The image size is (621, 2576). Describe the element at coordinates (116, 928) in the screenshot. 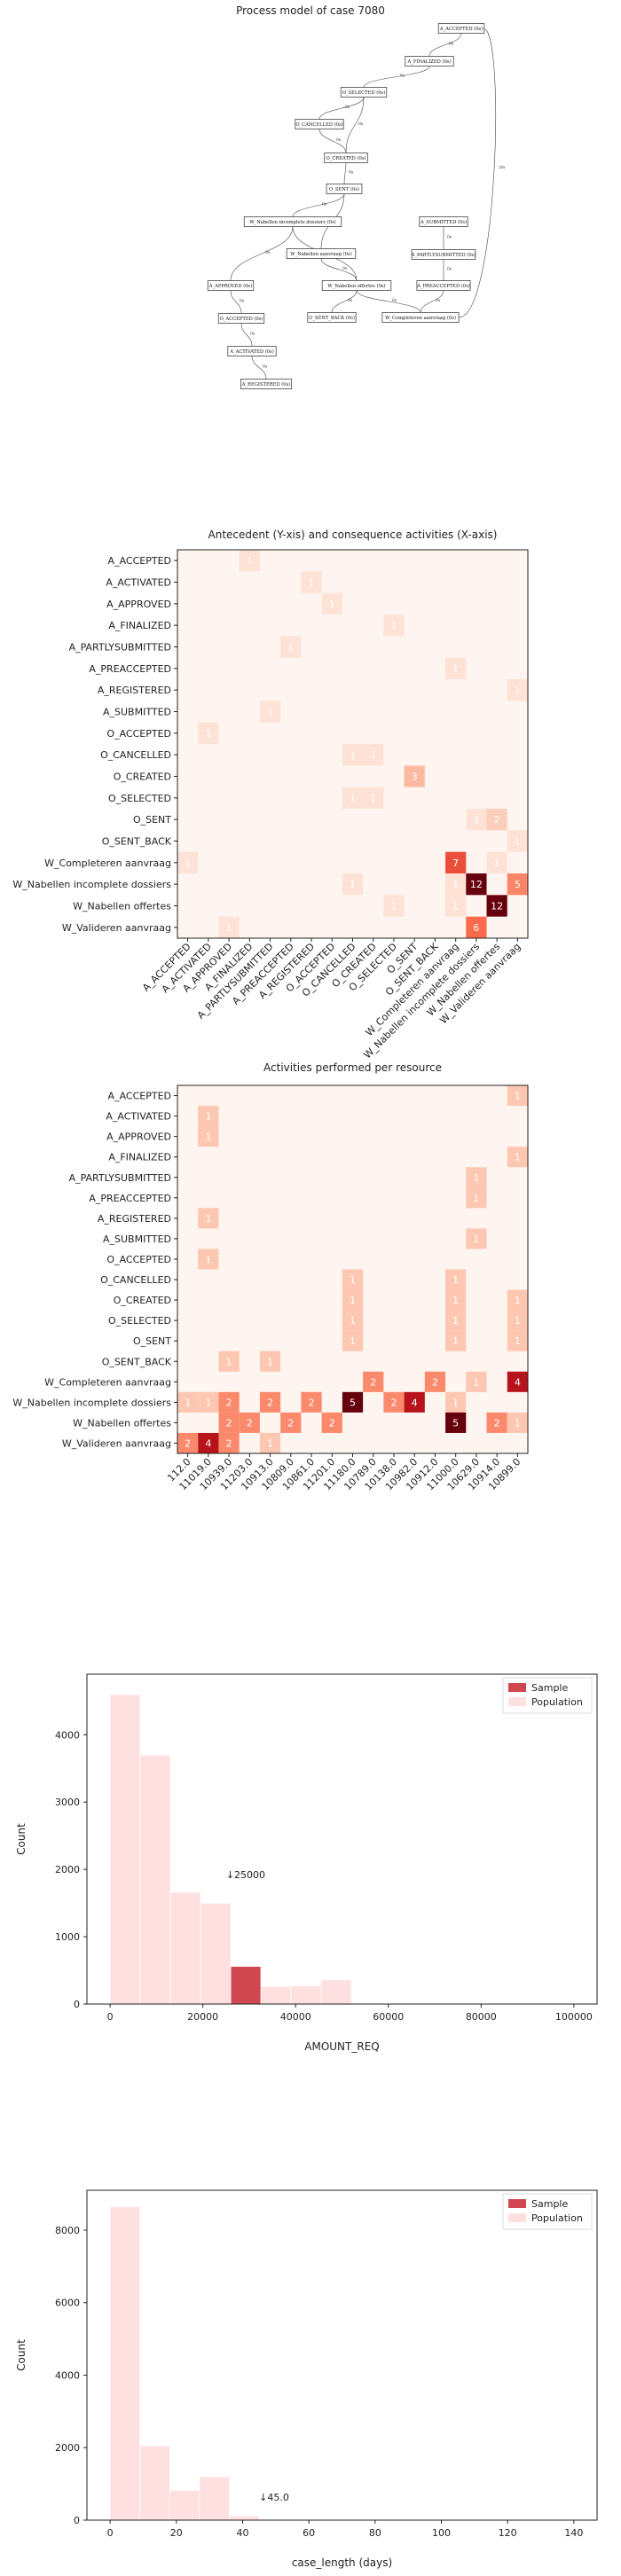

I see `y-tick-label: W_Valideren aanvraag` at that location.